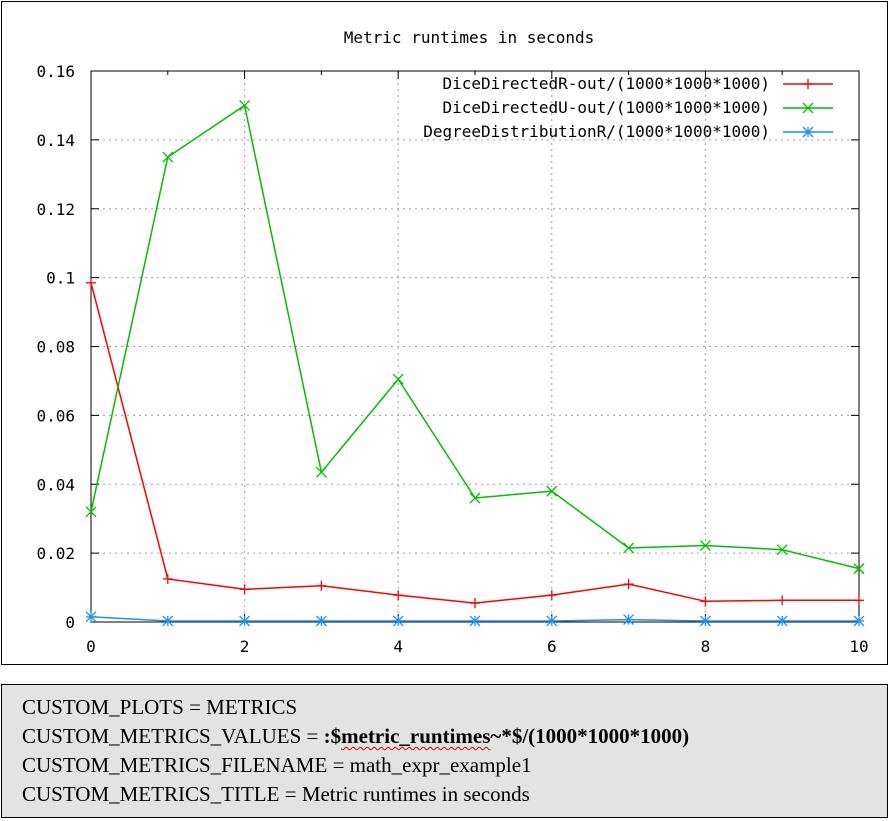 Image resolution: width=891 pixels, height=821 pixels. What do you see at coordinates (606, 107) in the screenshot?
I see `legend-label: DiceDirectedU-out/(1000*1000*1000)` at bounding box center [606, 107].